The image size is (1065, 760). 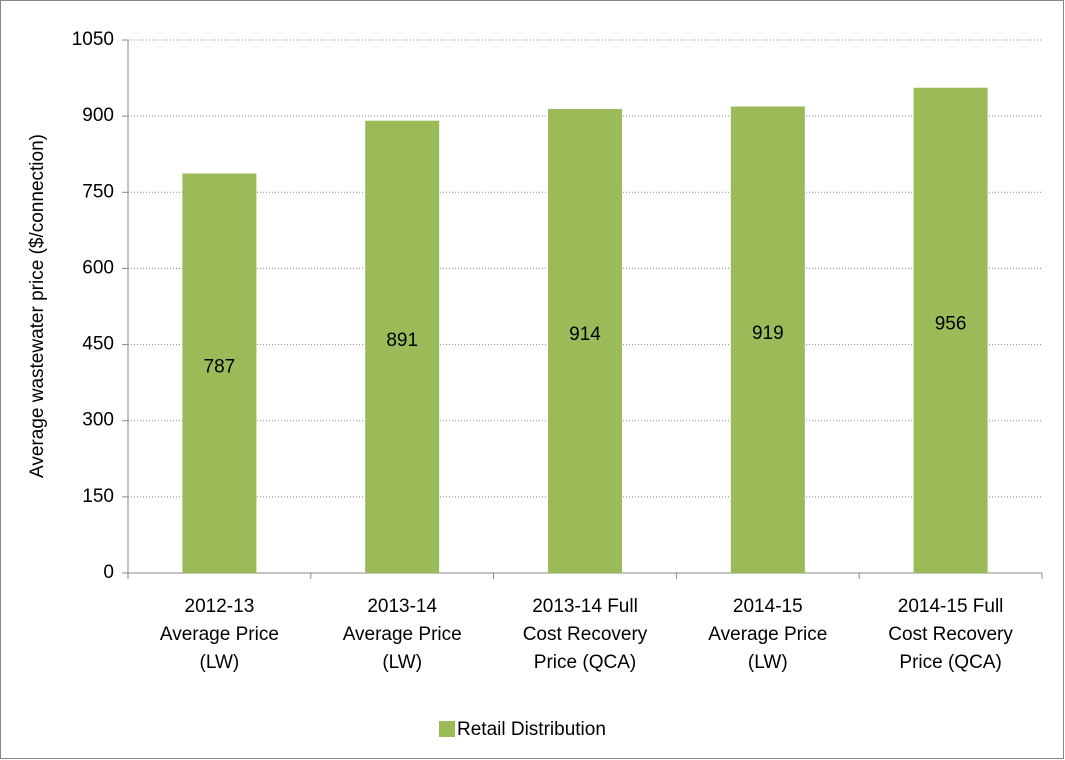 What do you see at coordinates (98, 496) in the screenshot?
I see `y-tick-label: 150` at bounding box center [98, 496].